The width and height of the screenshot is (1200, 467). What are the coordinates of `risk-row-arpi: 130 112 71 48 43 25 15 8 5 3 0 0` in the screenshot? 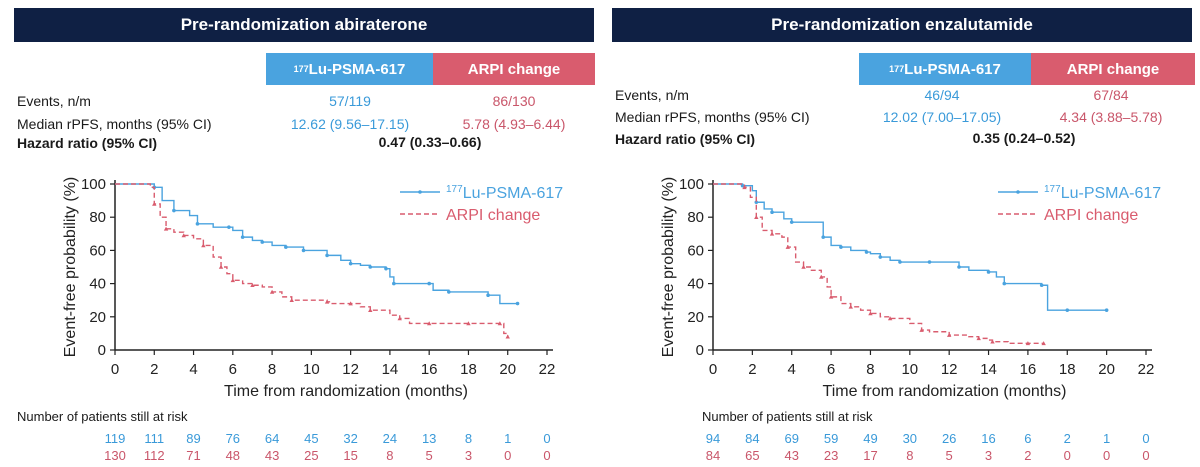 It's located at (303, 456).